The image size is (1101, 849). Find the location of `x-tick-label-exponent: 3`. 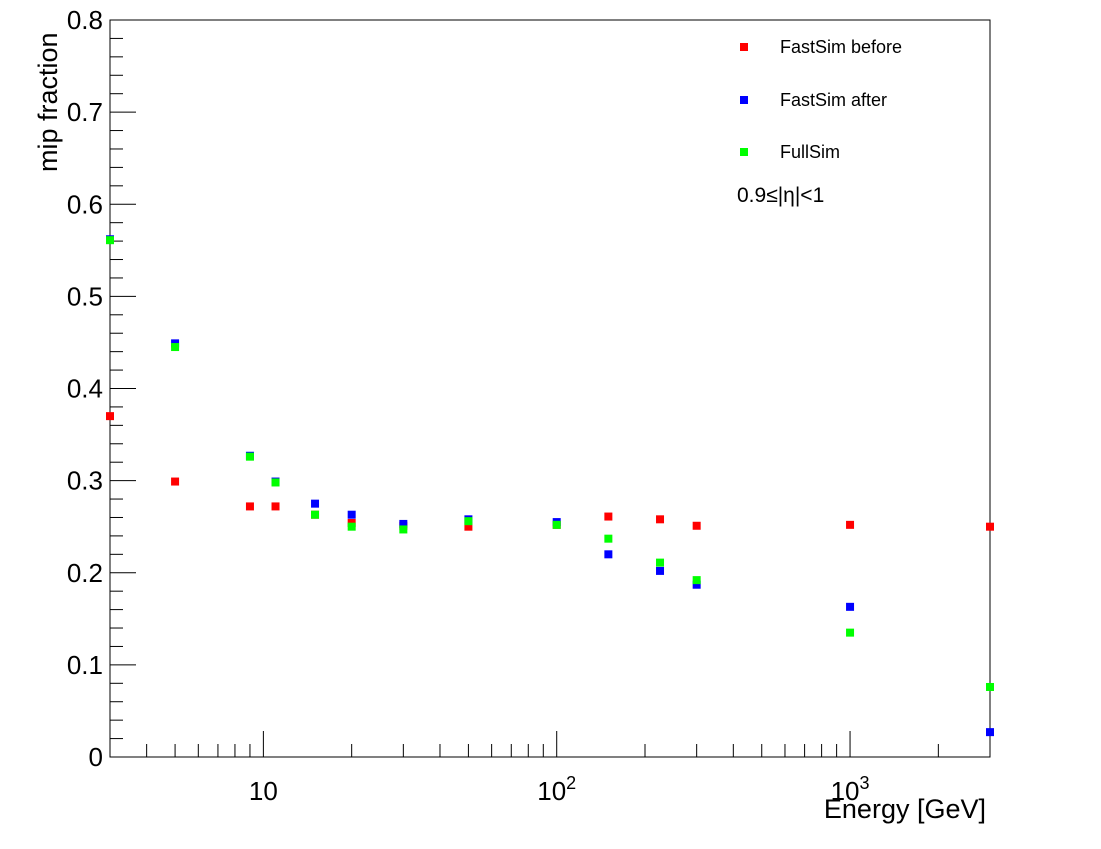

x-tick-label-exponent: 3 is located at coordinates (864, 783).